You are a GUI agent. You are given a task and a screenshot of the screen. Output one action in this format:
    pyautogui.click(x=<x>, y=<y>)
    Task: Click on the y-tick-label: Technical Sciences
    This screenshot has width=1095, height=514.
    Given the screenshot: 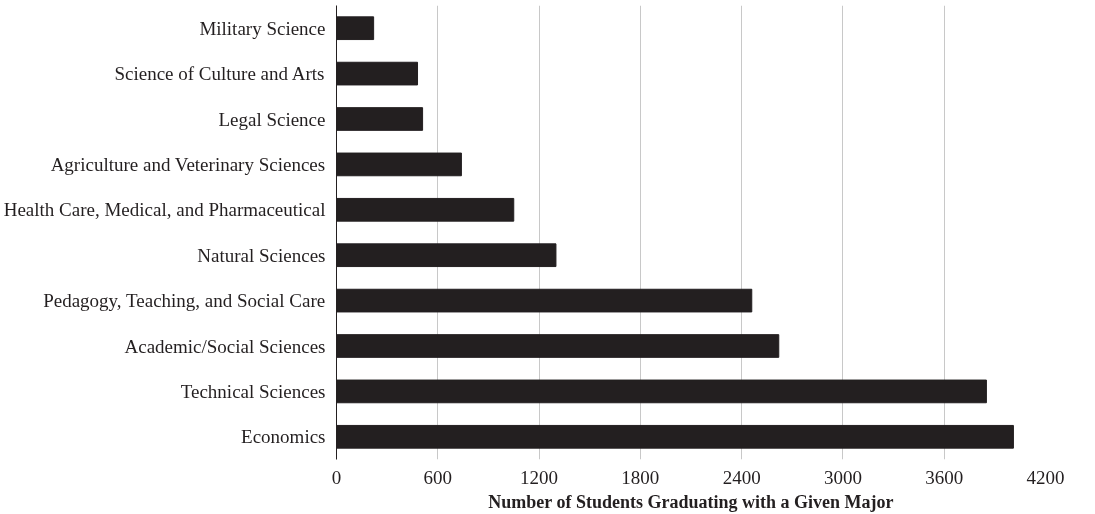 What is the action you would take?
    pyautogui.click(x=253, y=391)
    